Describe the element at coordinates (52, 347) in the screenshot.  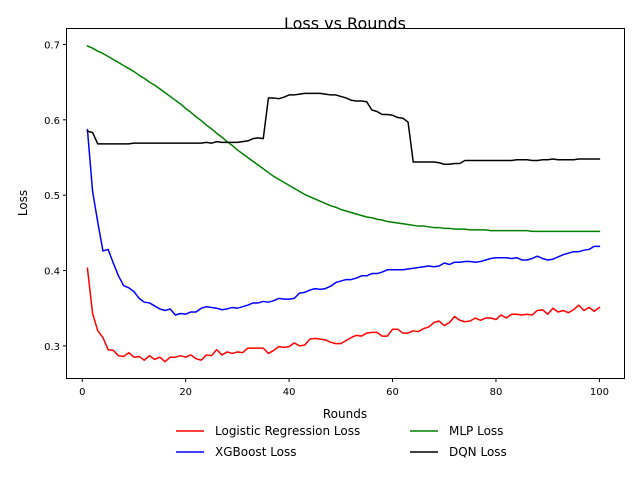
I see `y-tick-label: 0.3` at that location.